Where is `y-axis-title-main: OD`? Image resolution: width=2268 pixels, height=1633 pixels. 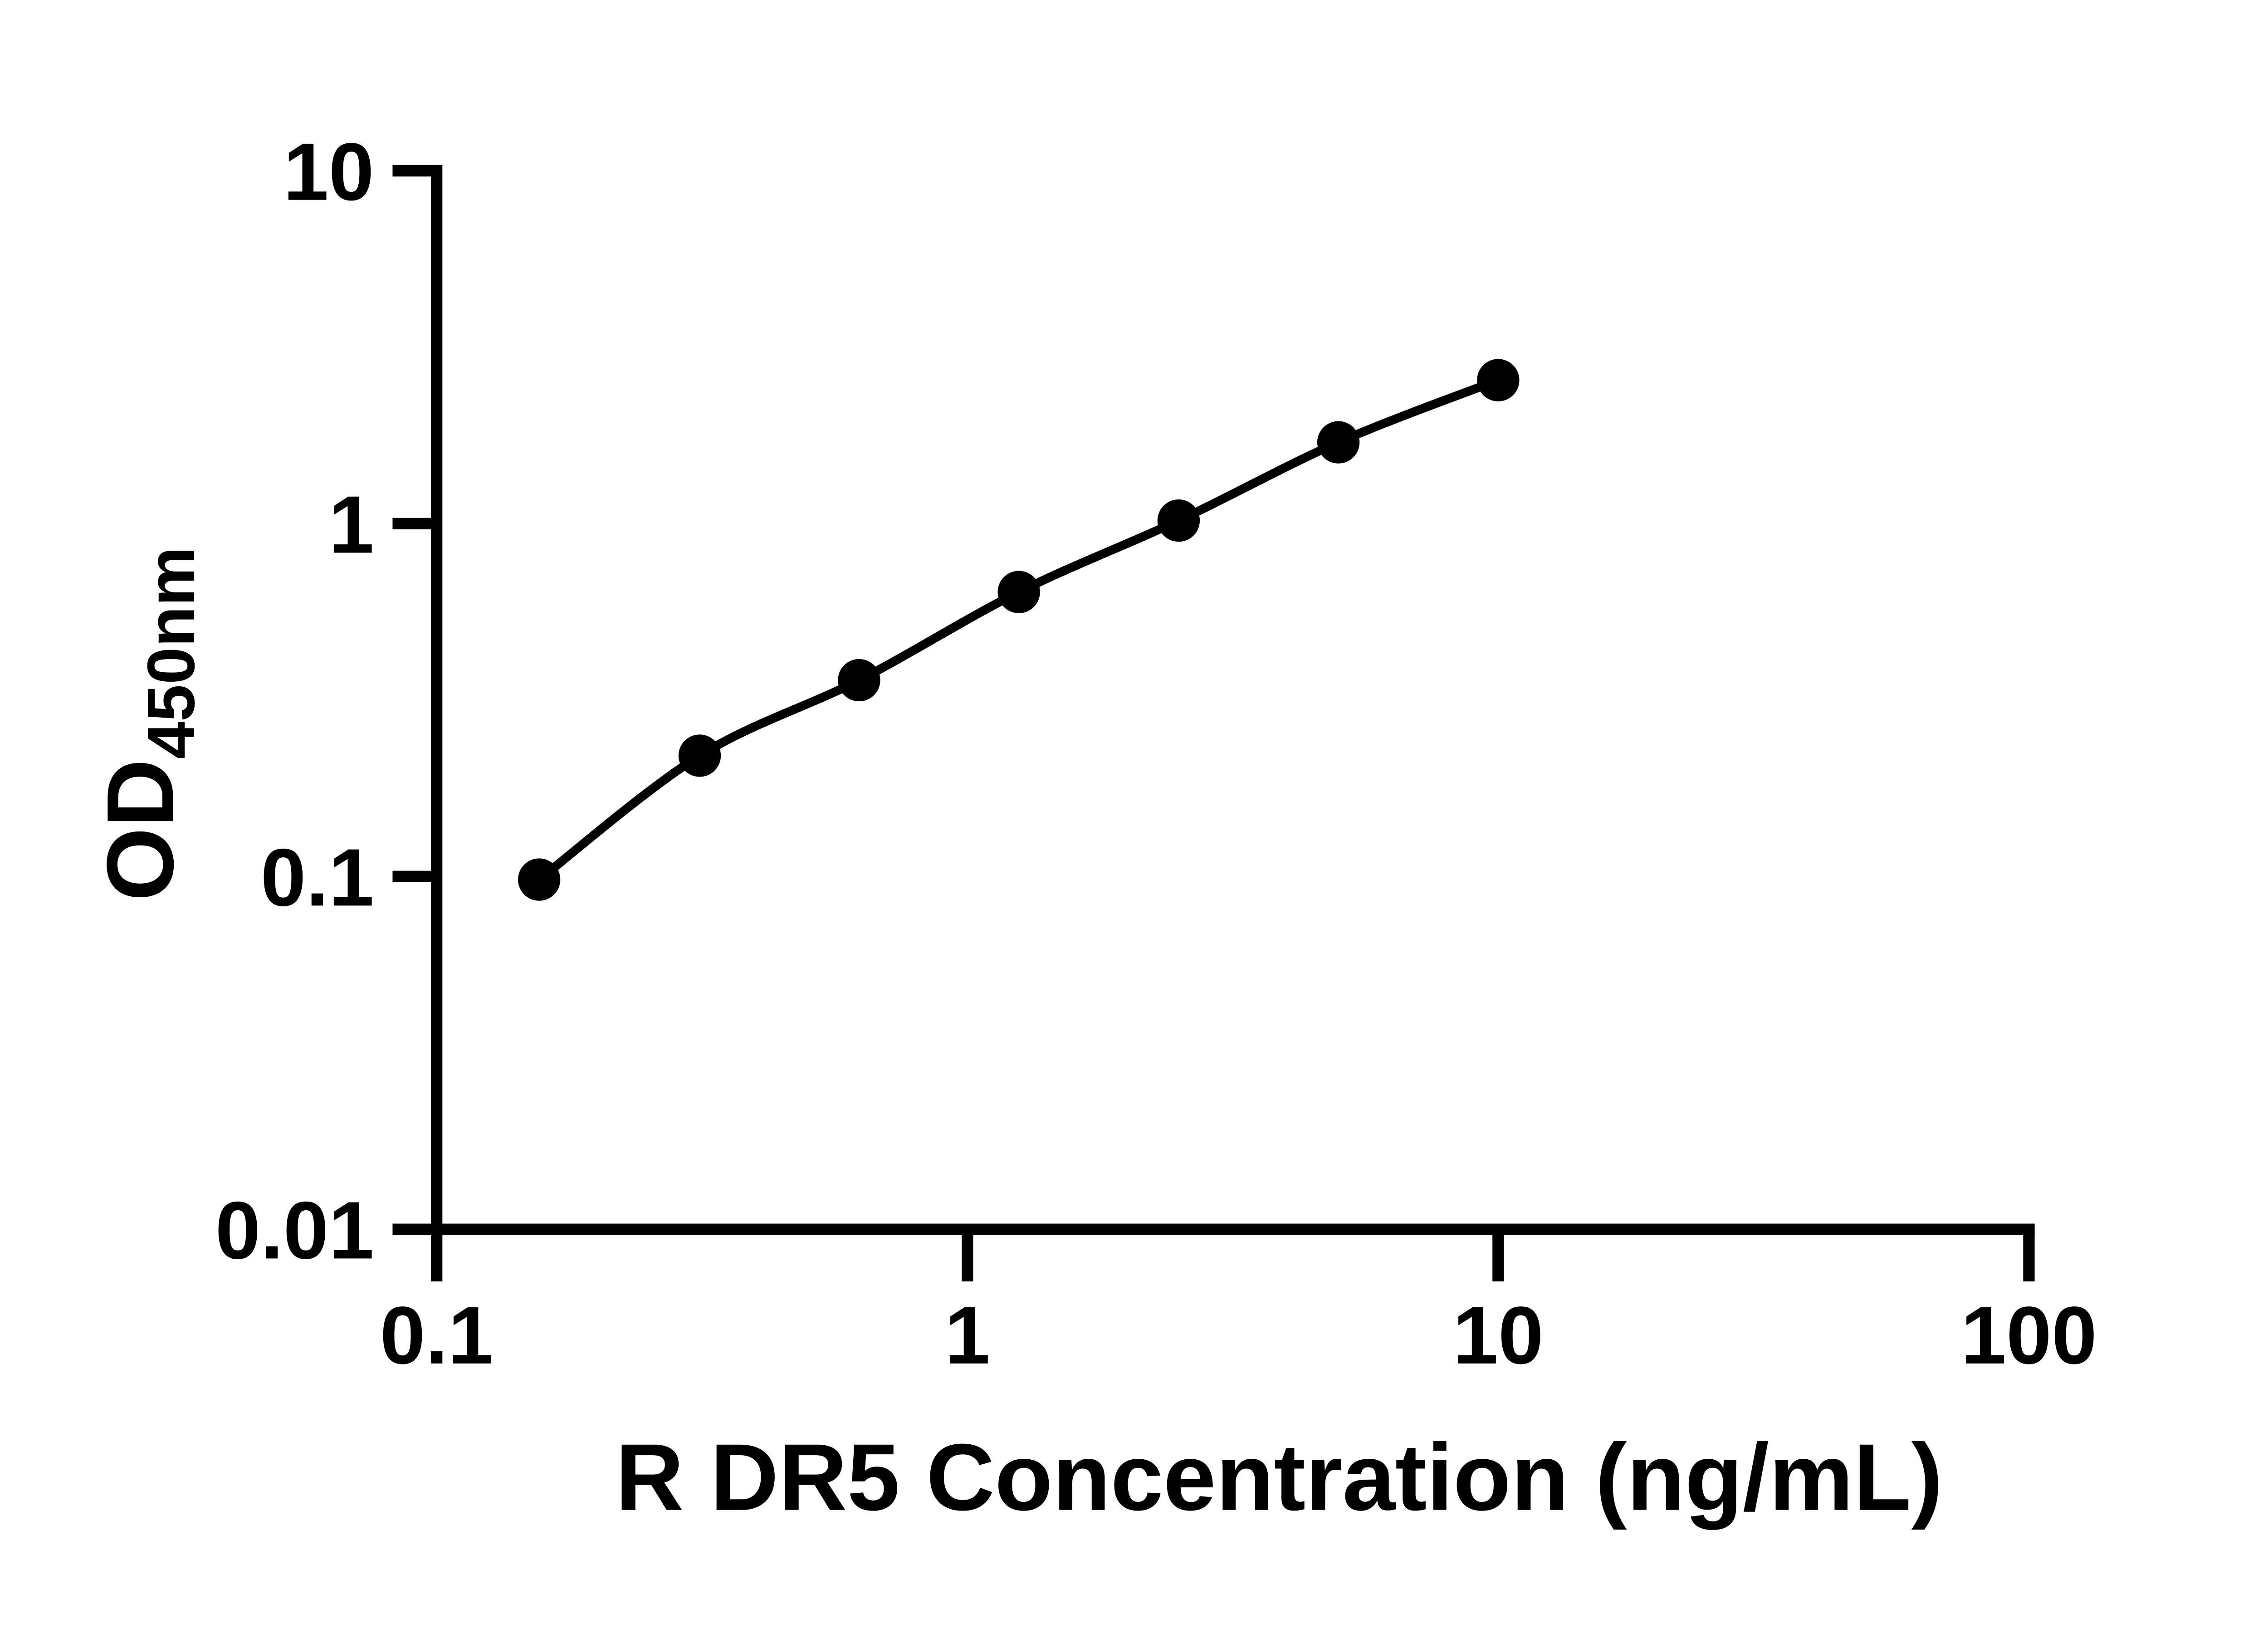 y-axis-title-main: OD is located at coordinates (140, 830).